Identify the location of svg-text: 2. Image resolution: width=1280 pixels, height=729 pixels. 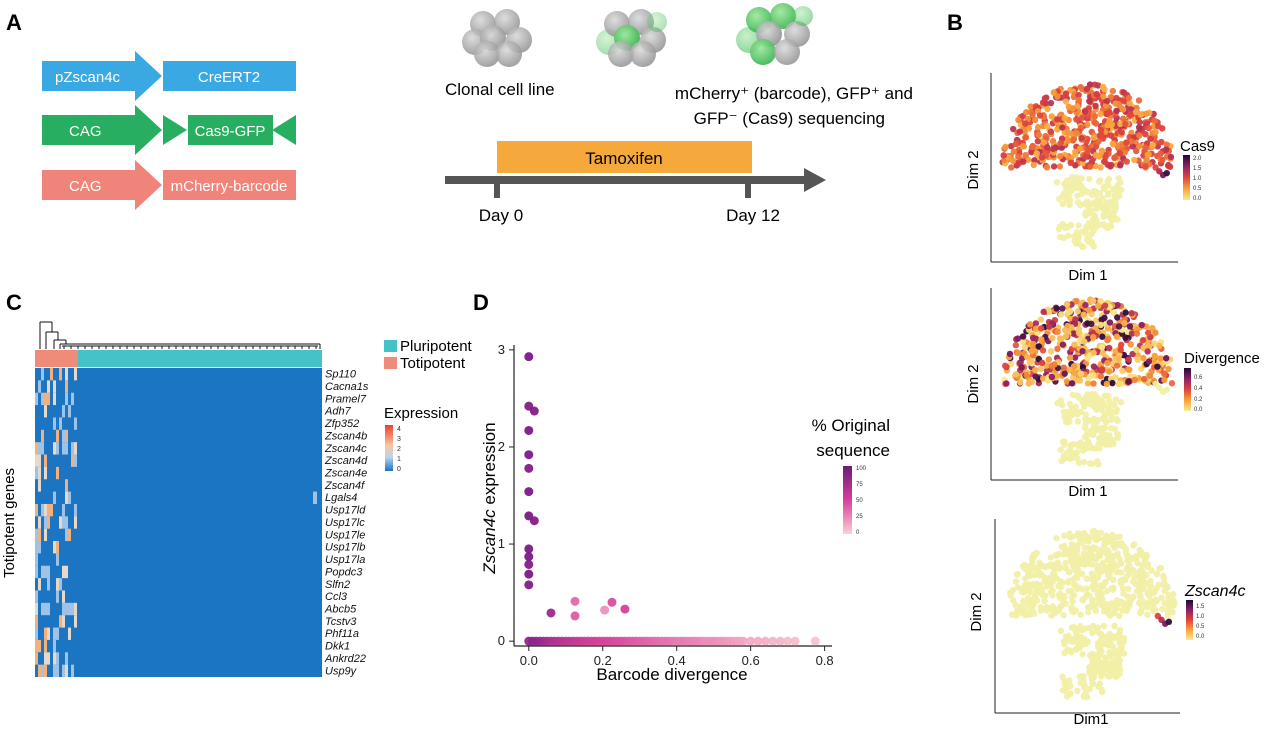
(399, 449).